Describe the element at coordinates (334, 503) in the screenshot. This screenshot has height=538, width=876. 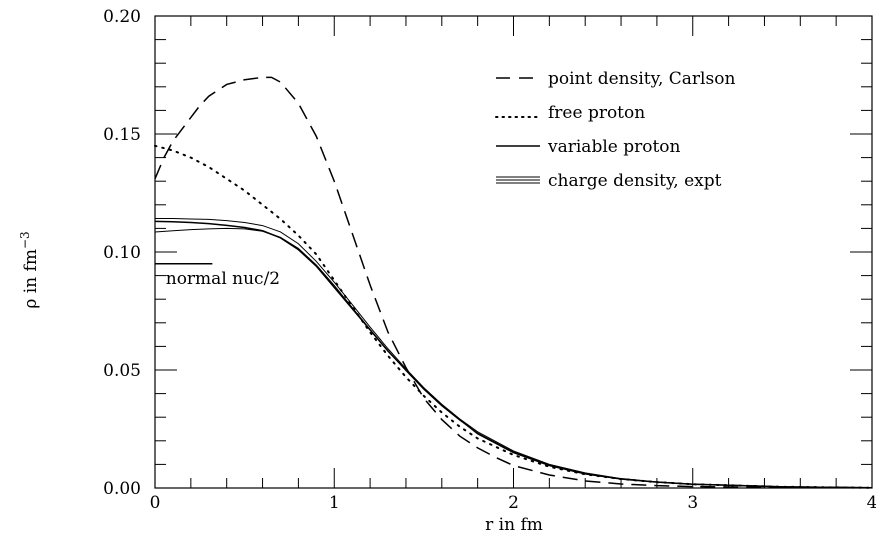
I see `x-tick-label: 1` at that location.